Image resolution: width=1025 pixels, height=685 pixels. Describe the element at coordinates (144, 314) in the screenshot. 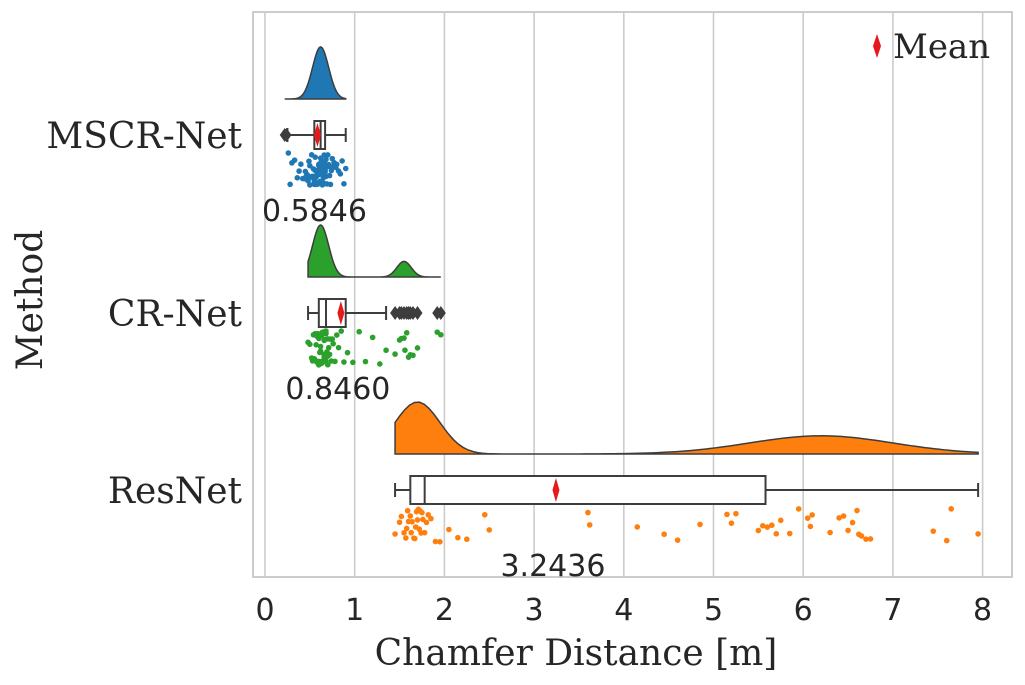

I see `y-tick-labels: MSCR-Net CR-Net ResNet` at that location.